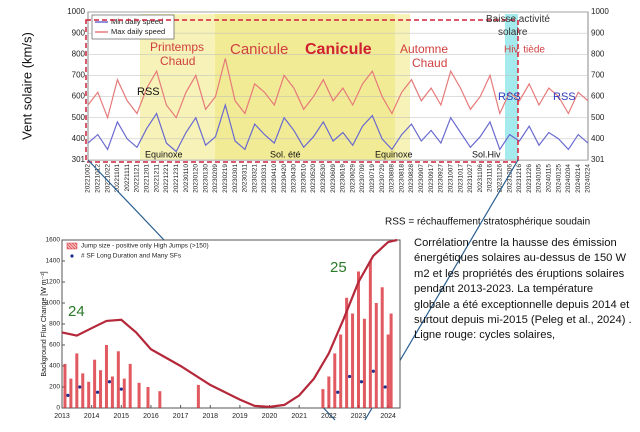 This screenshot has width=640, height=432. What do you see at coordinates (490, 178) in the screenshot?
I see `x-tick-label: 20231116` at bounding box center [490, 178].